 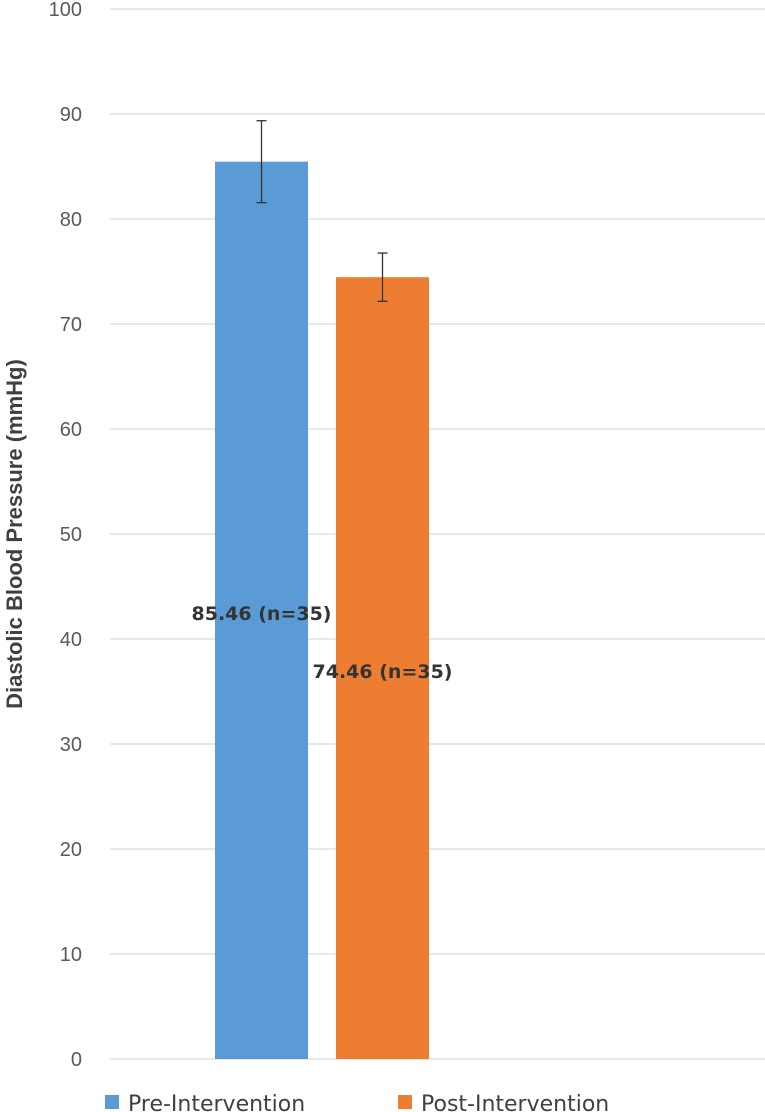 I want to click on y-tick-label: 10, so click(x=71, y=955).